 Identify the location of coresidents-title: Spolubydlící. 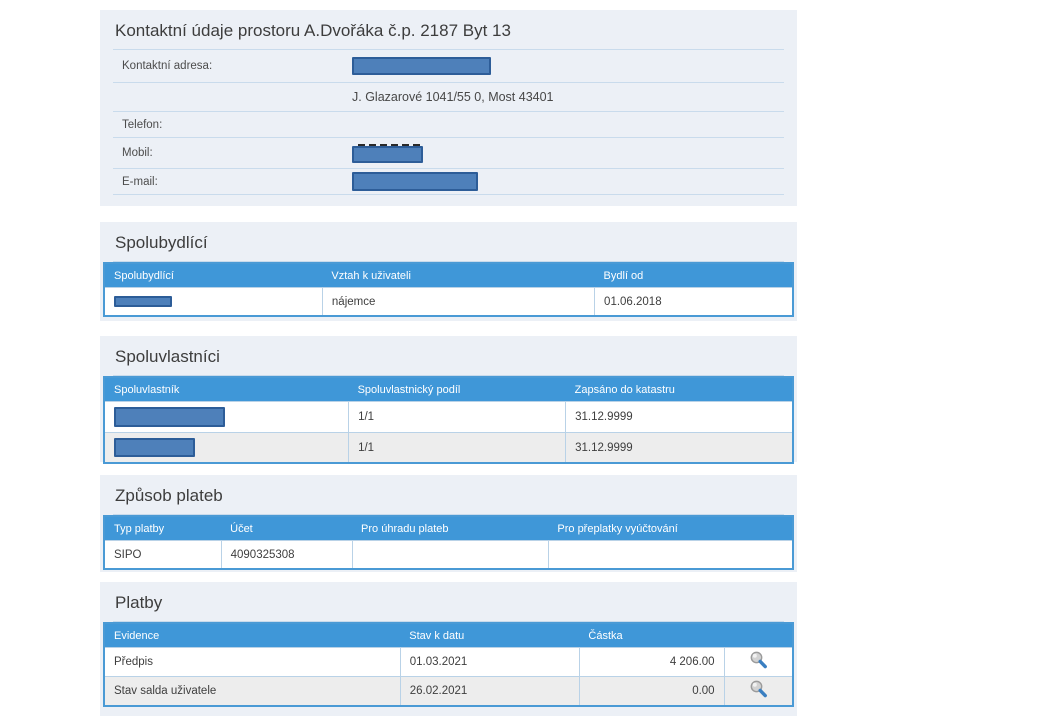
(161, 242).